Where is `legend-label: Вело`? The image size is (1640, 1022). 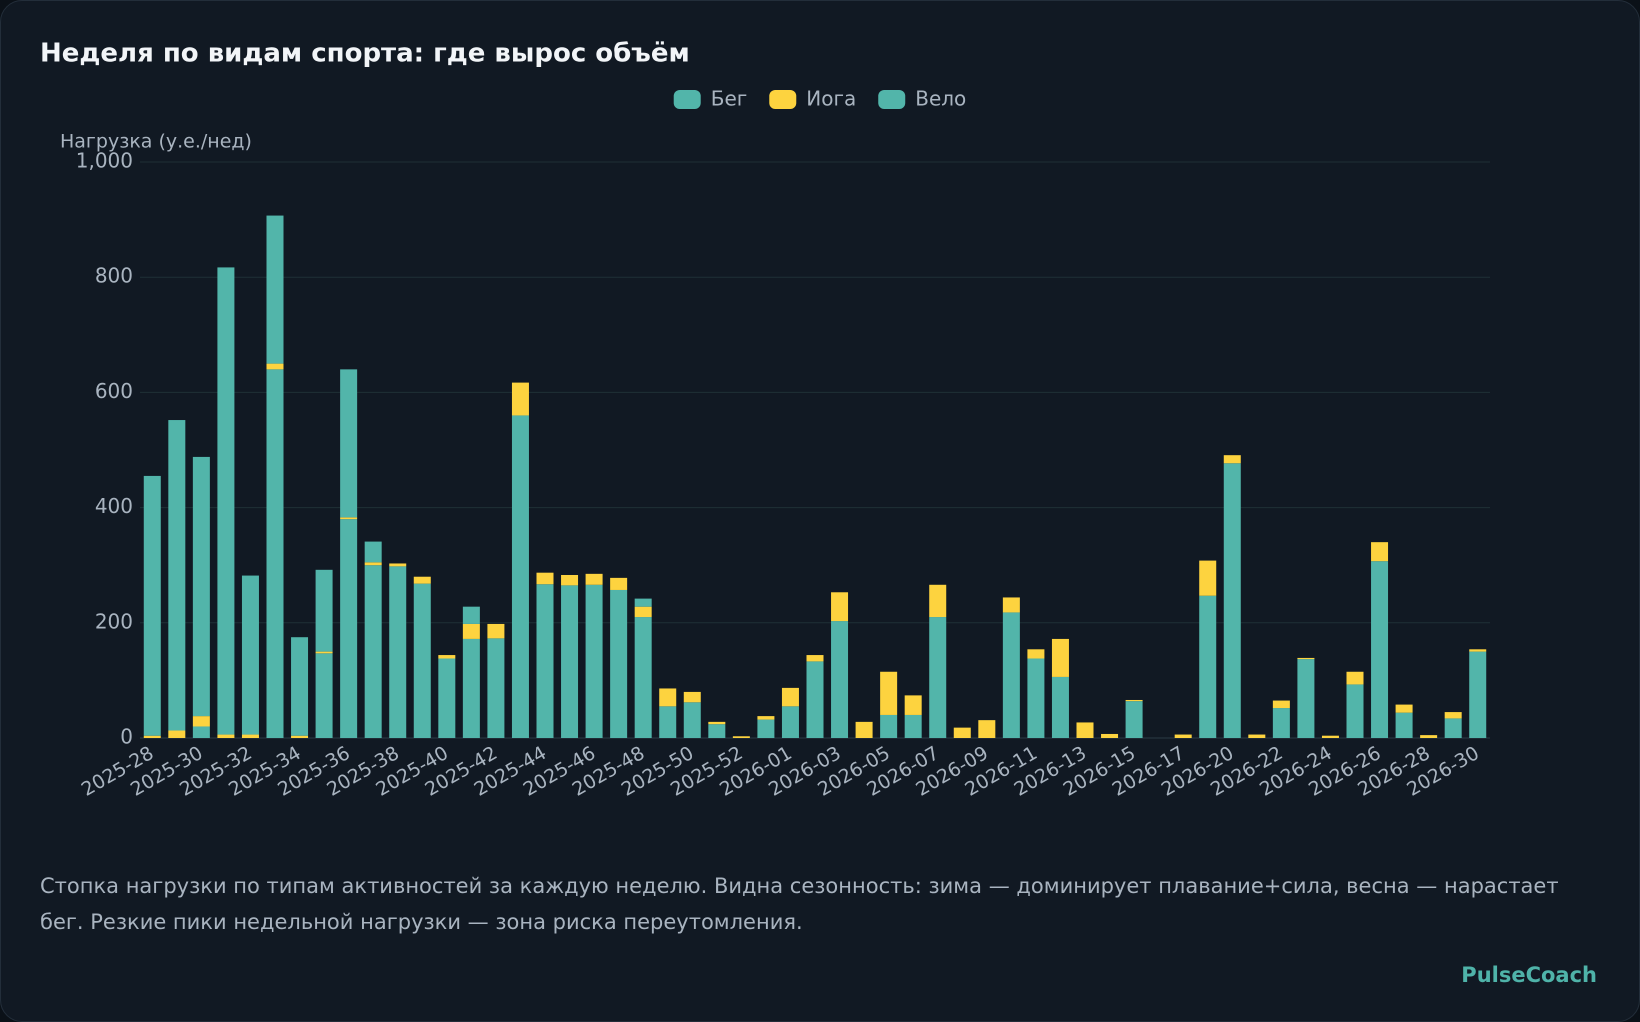 legend-label: Вело is located at coordinates (940, 99).